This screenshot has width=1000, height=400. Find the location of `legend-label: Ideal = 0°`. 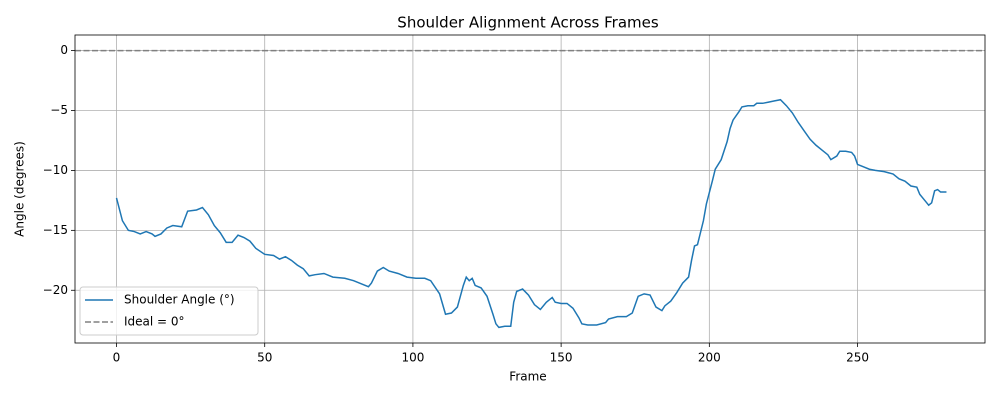

legend-label: Ideal = 0° is located at coordinates (154, 322).